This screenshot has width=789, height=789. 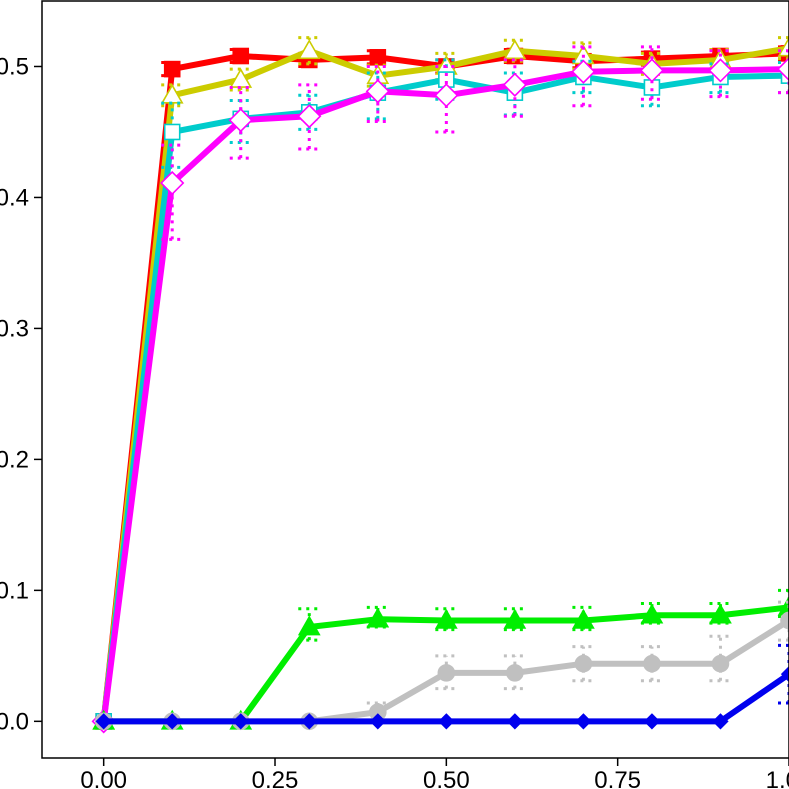 What do you see at coordinates (14, 590) in the screenshot?
I see `y-tick-label: 0.1` at bounding box center [14, 590].